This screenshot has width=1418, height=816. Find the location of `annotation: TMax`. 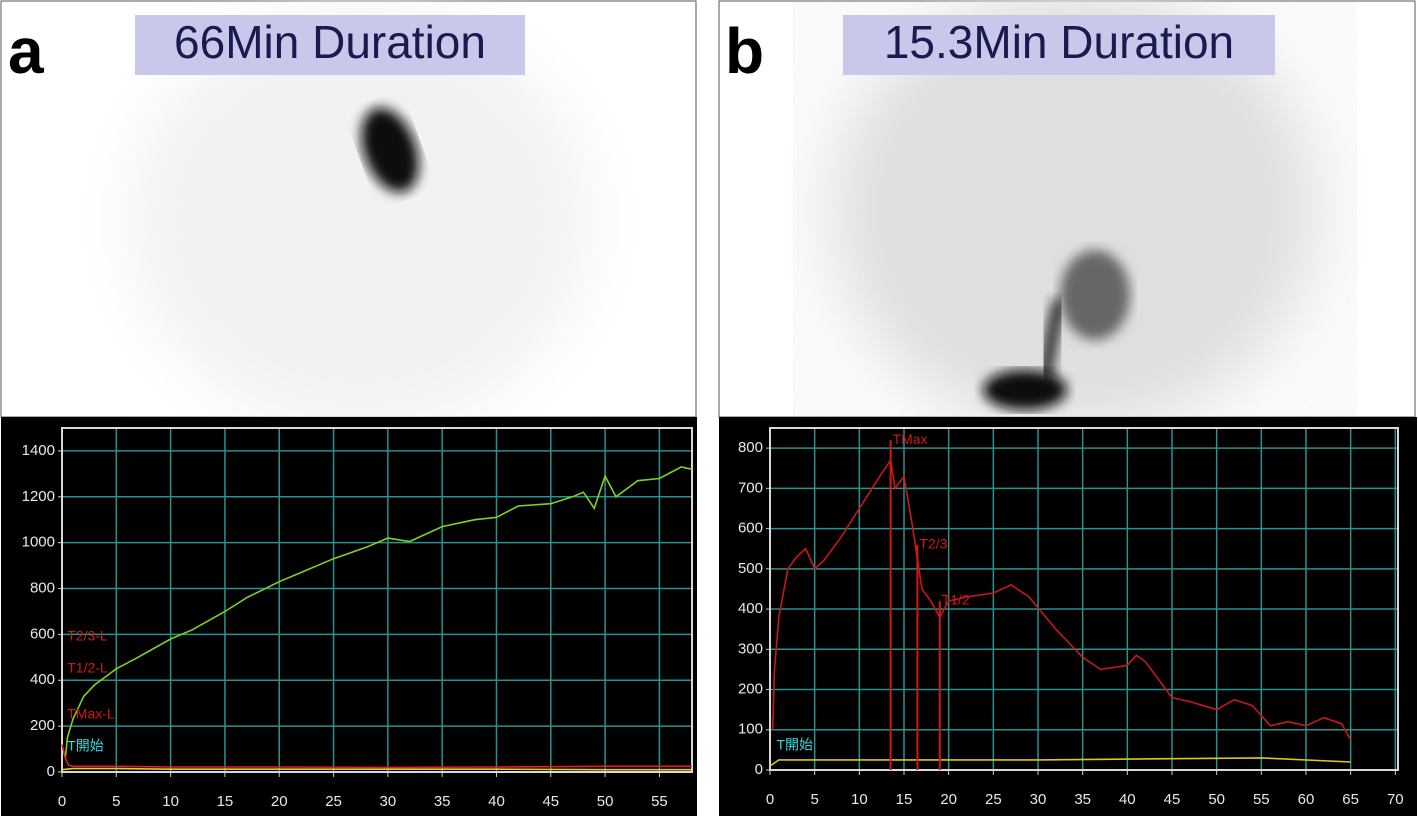

annotation: TMax is located at coordinates (910, 439).